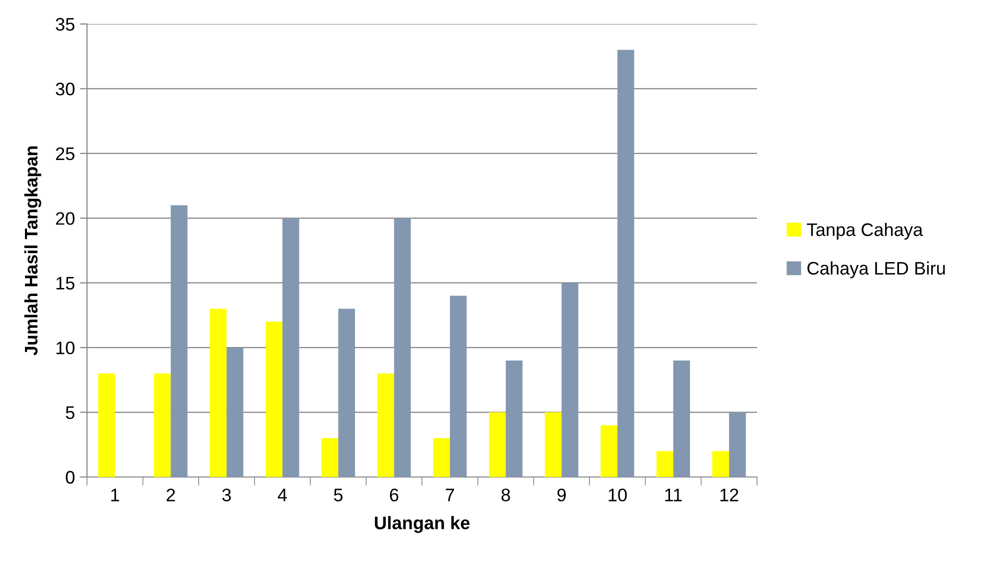 The image size is (998, 564). I want to click on x-tick-label: 6, so click(394, 495).